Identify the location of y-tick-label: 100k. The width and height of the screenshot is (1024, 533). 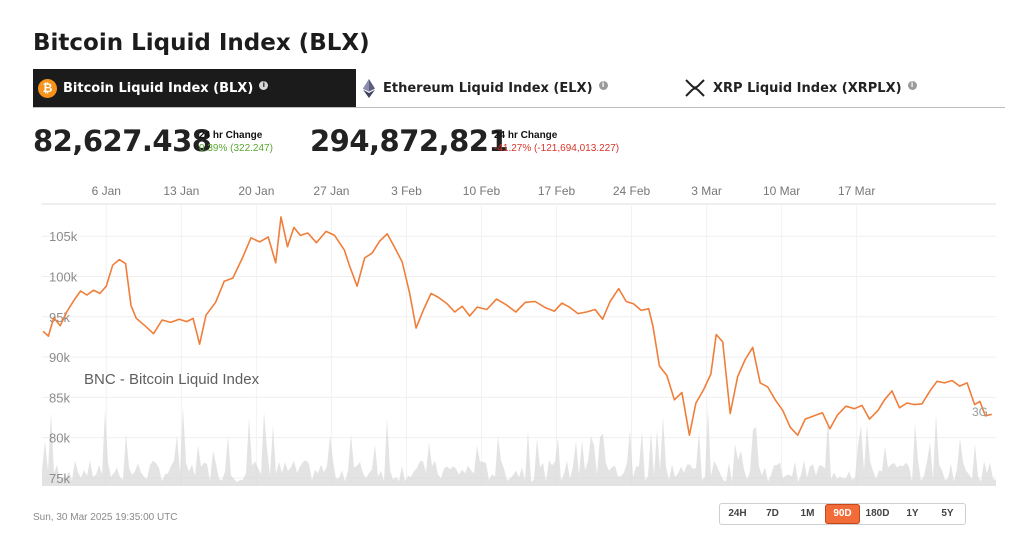
(63, 277).